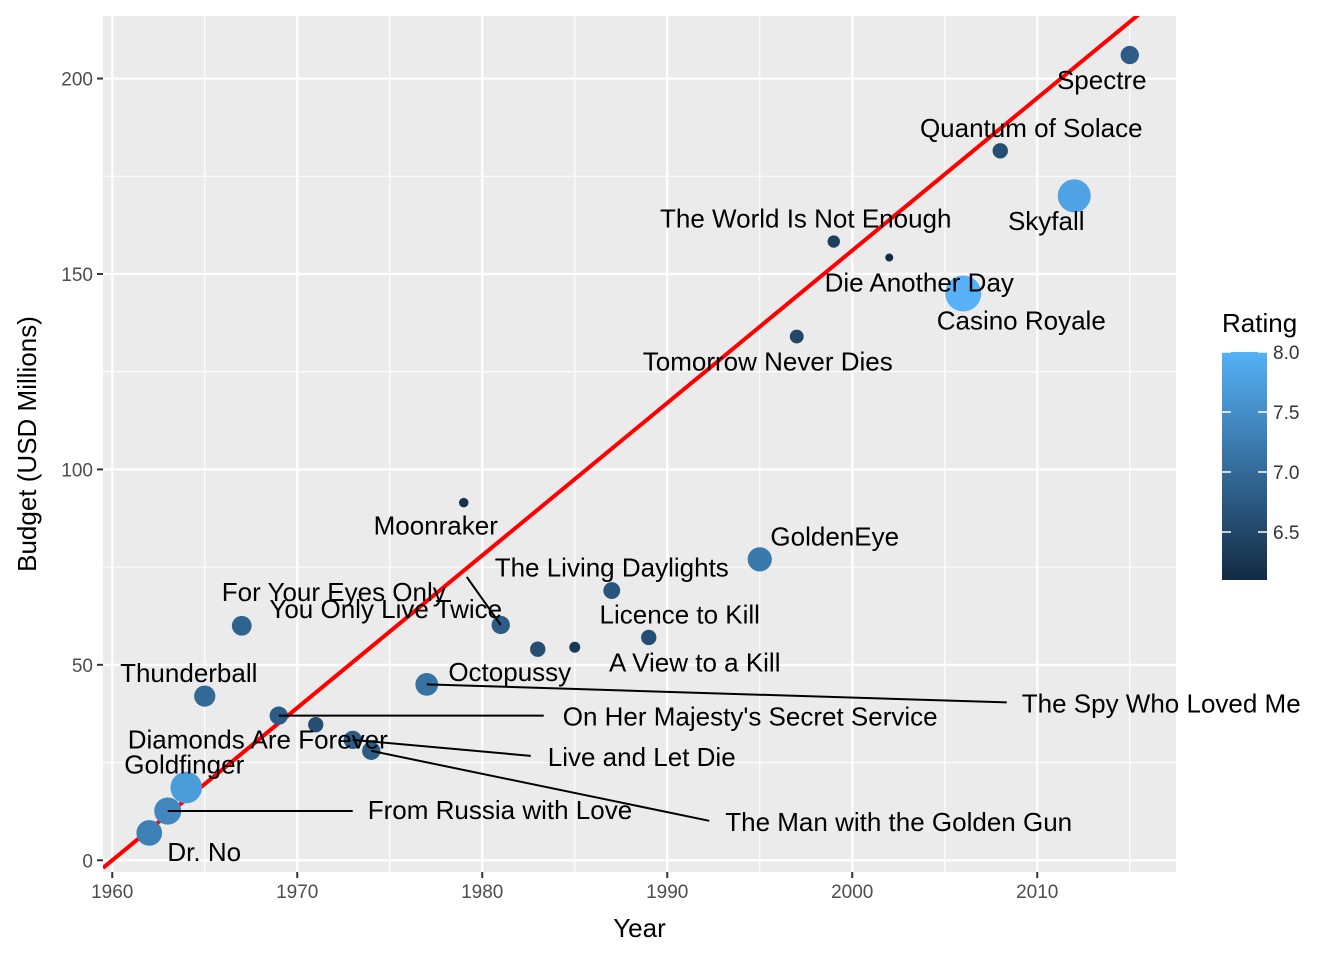 The height and width of the screenshot is (960, 1344). I want to click on point-label: The Living Daylights, so click(612, 568).